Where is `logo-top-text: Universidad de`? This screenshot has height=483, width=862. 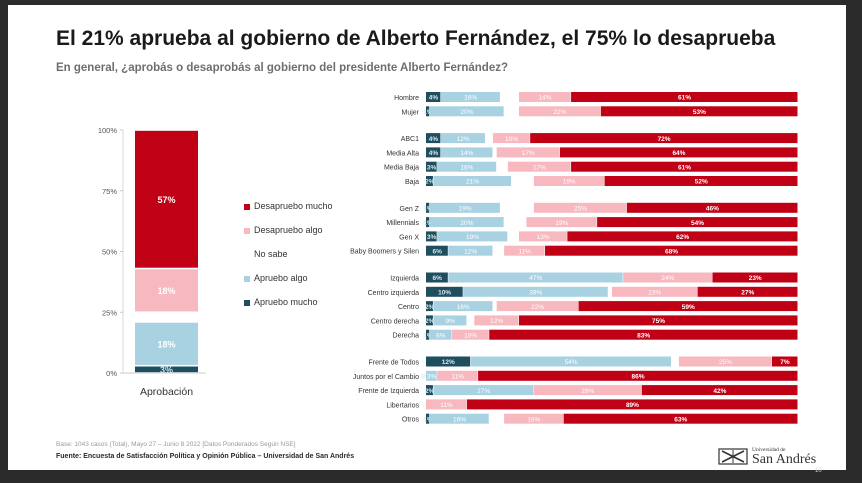
logo-top-text: Universidad de is located at coordinates (769, 450).